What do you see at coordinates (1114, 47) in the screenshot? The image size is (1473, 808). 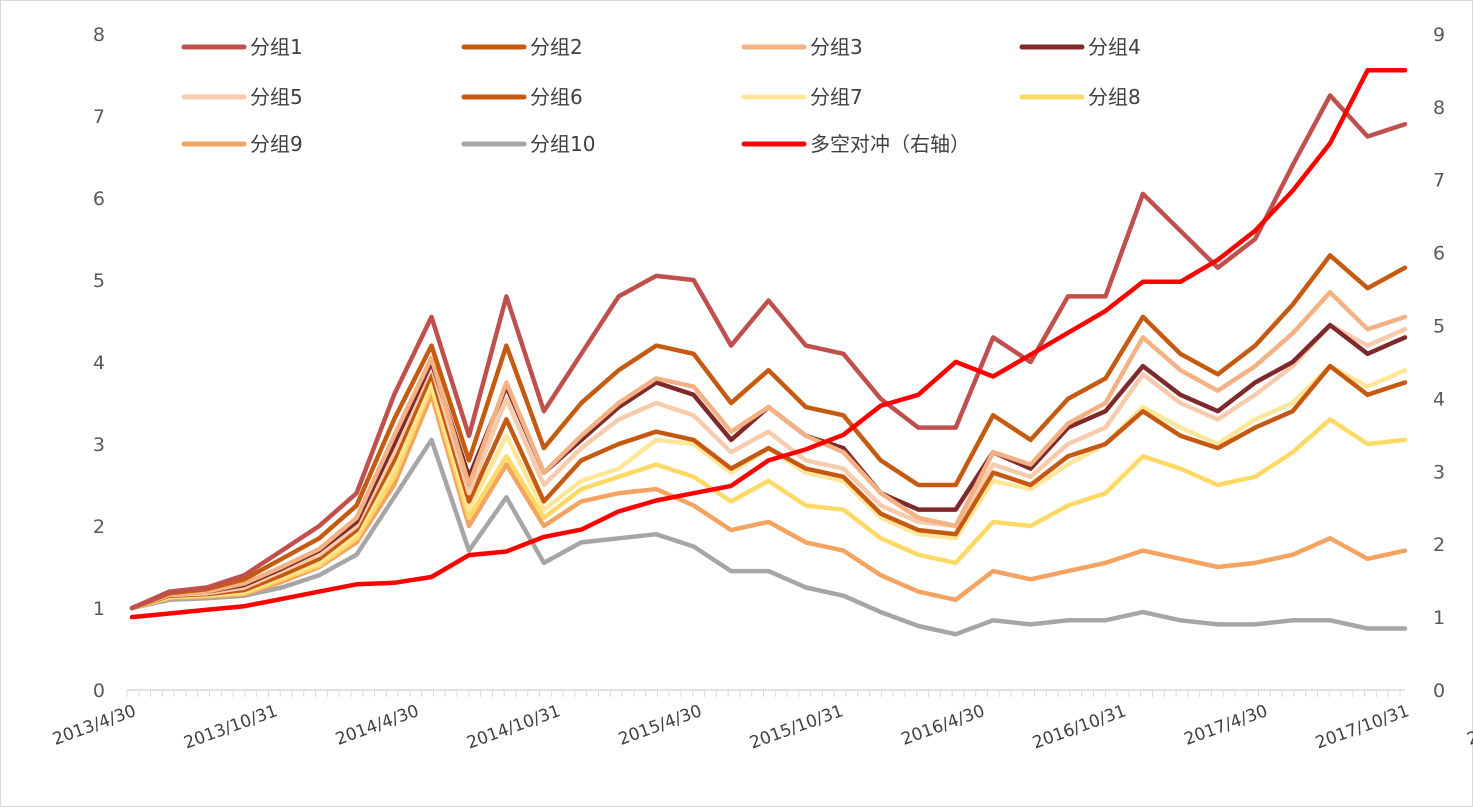 I see `legend-label: 分组4` at bounding box center [1114, 47].